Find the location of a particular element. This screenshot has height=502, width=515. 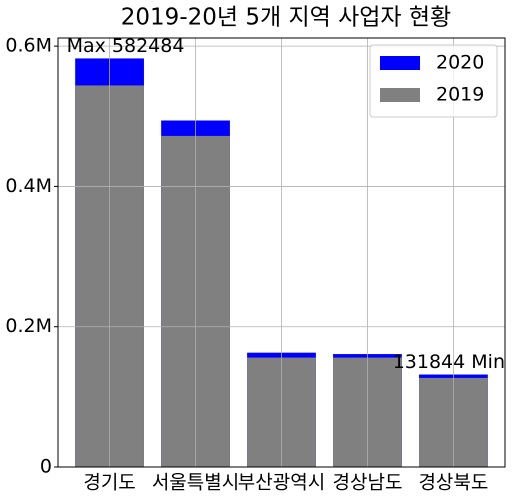

annotation: 131844 Min is located at coordinates (449, 362).